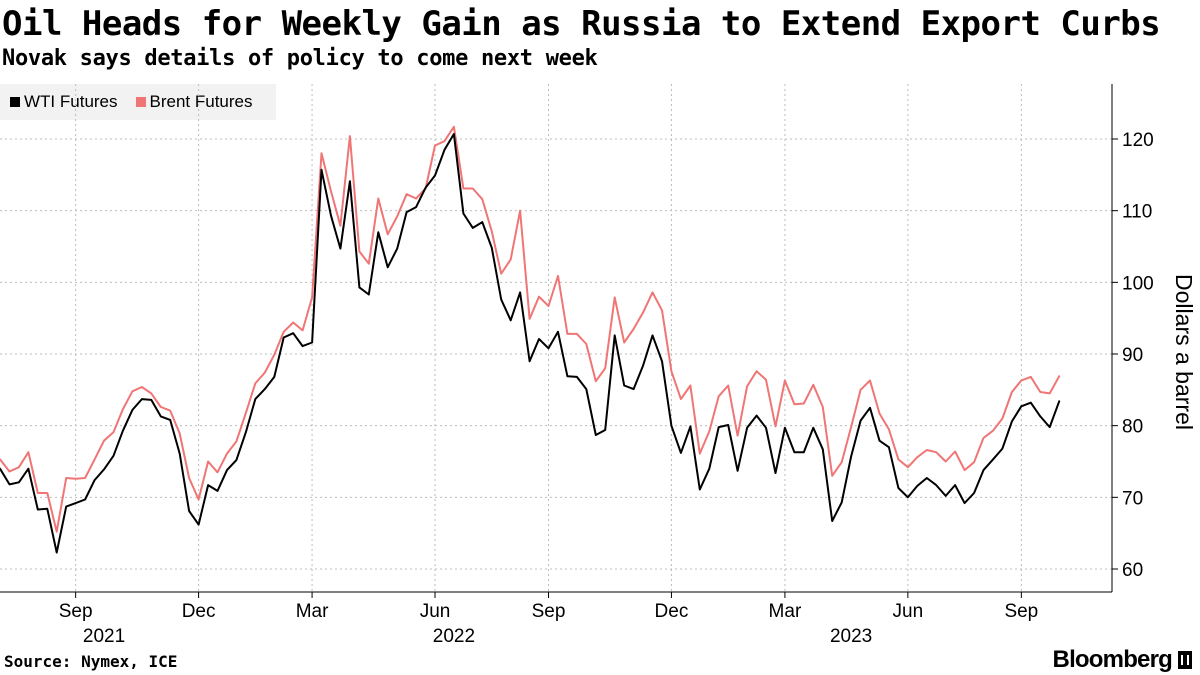  Describe the element at coordinates (454, 636) in the screenshot. I see `x-year-label: 2022` at that location.